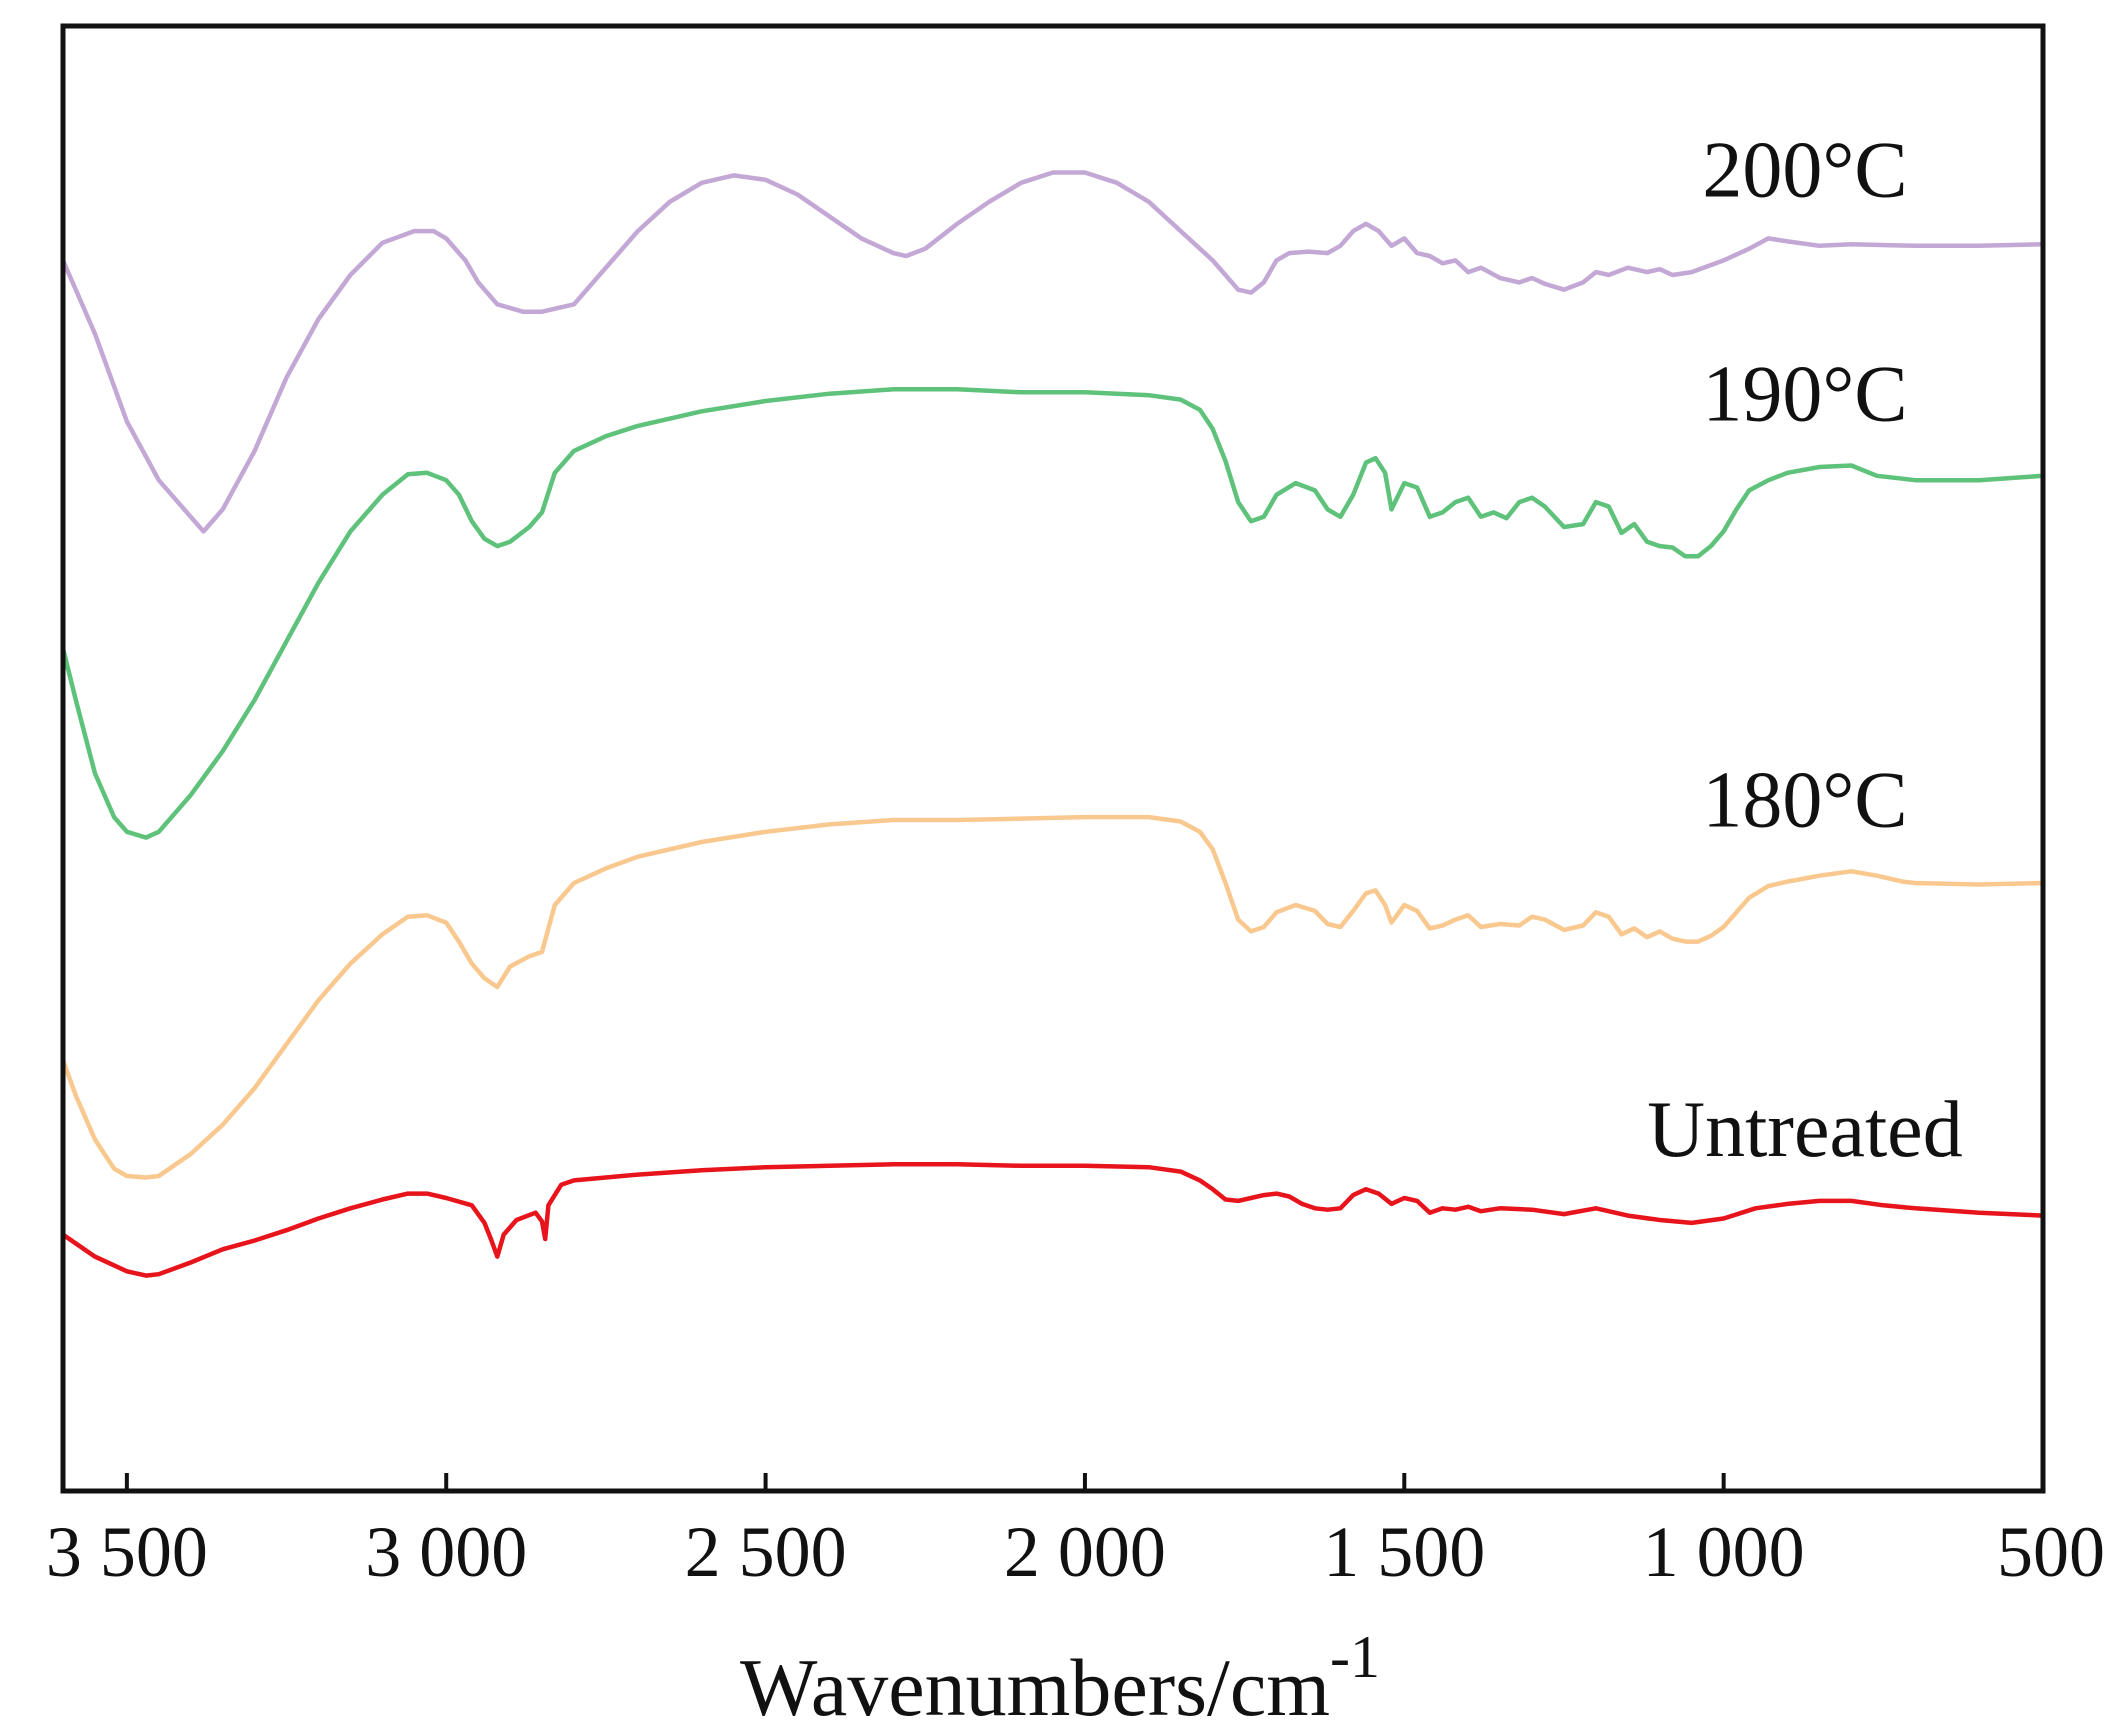 This screenshot has width=2127, height=1736. What do you see at coordinates (1724, 1552) in the screenshot?
I see `x-tick-label-1000: 1 000` at bounding box center [1724, 1552].